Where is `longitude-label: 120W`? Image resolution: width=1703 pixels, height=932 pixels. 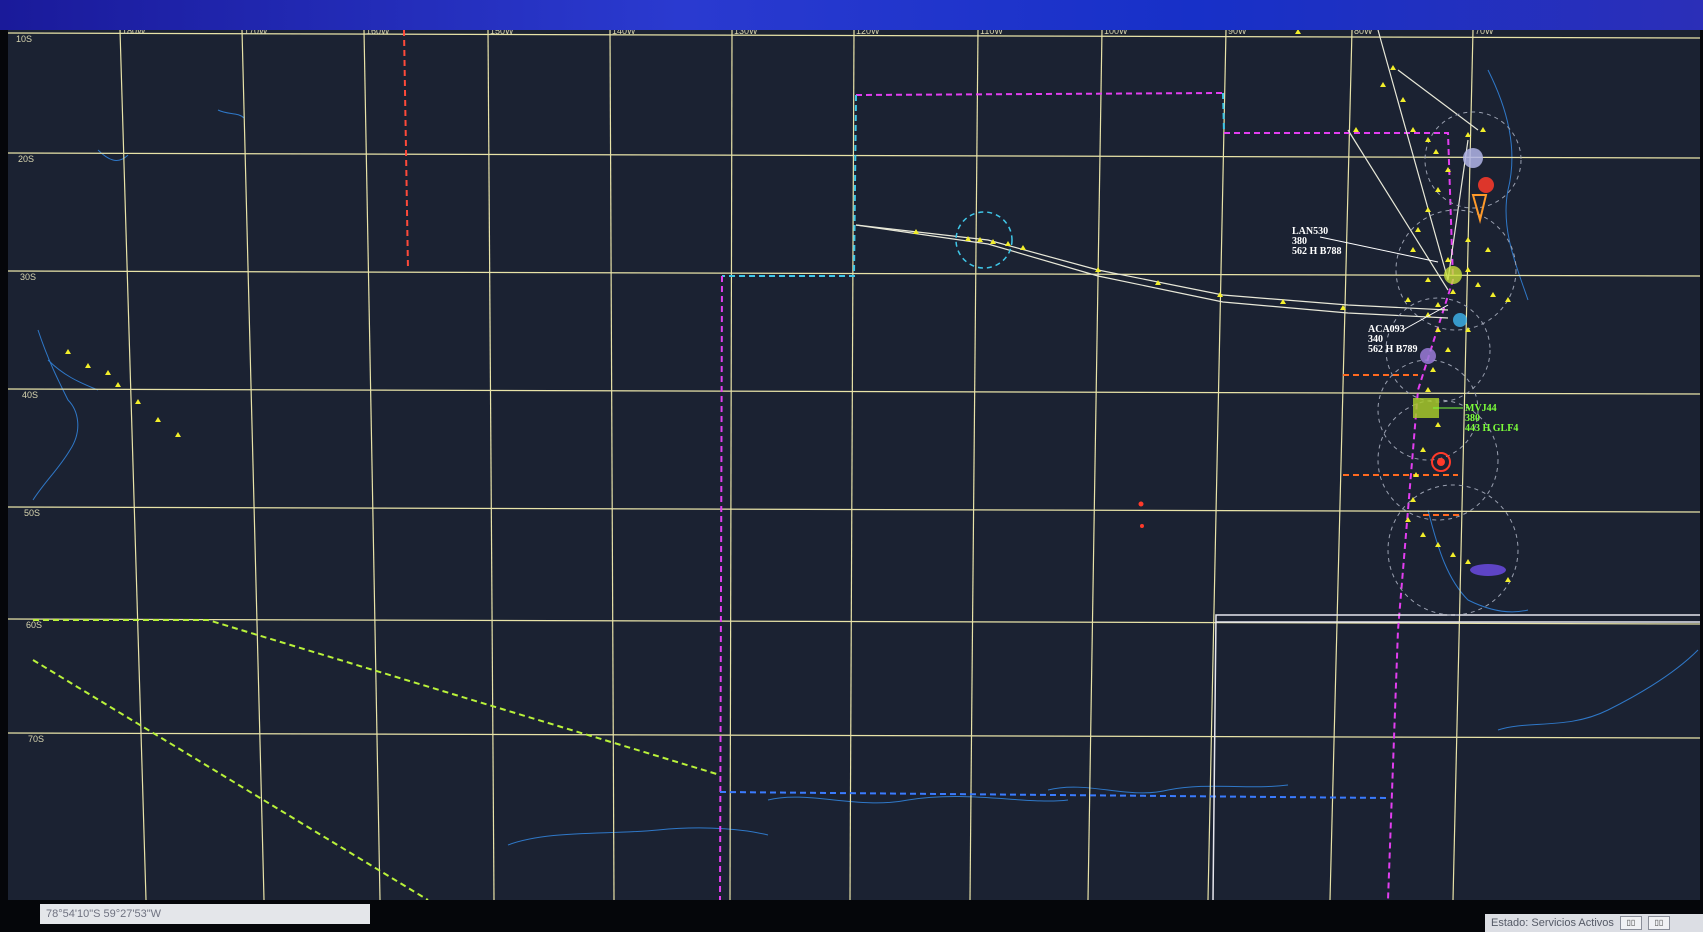
longitude-label: 120W is located at coordinates (868, 33).